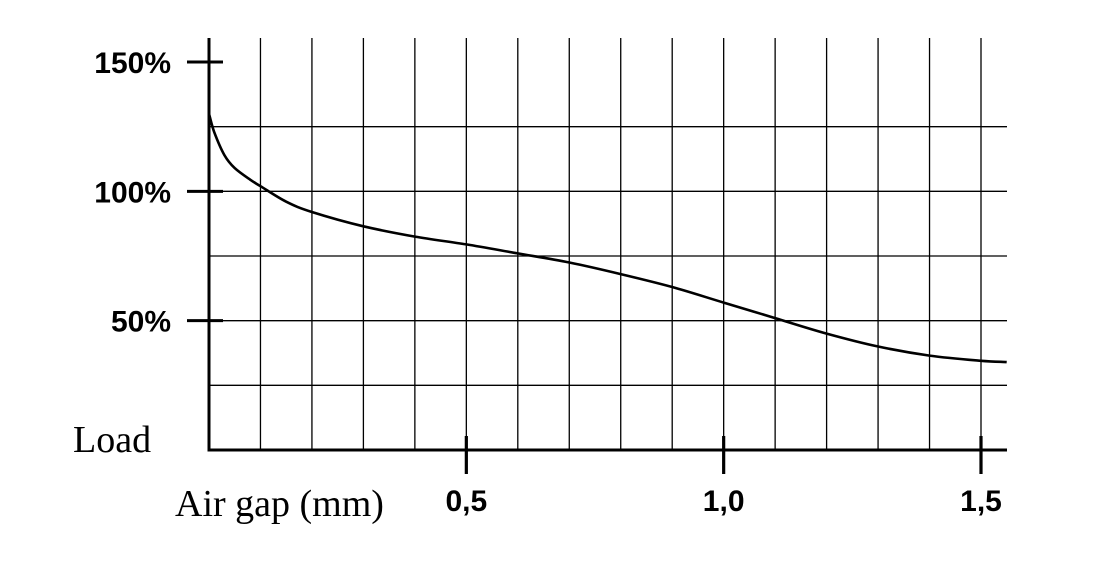 Image resolution: width=1093 pixels, height=564 pixels. I want to click on x-tick-label: 0,5, so click(466, 501).